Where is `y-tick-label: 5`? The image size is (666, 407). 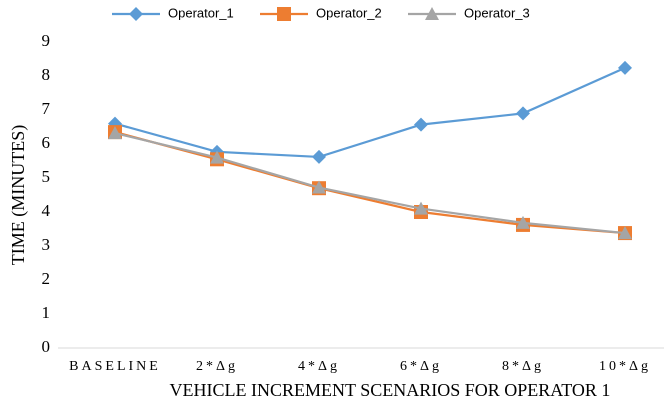
y-tick-label: 5 is located at coordinates (46, 176).